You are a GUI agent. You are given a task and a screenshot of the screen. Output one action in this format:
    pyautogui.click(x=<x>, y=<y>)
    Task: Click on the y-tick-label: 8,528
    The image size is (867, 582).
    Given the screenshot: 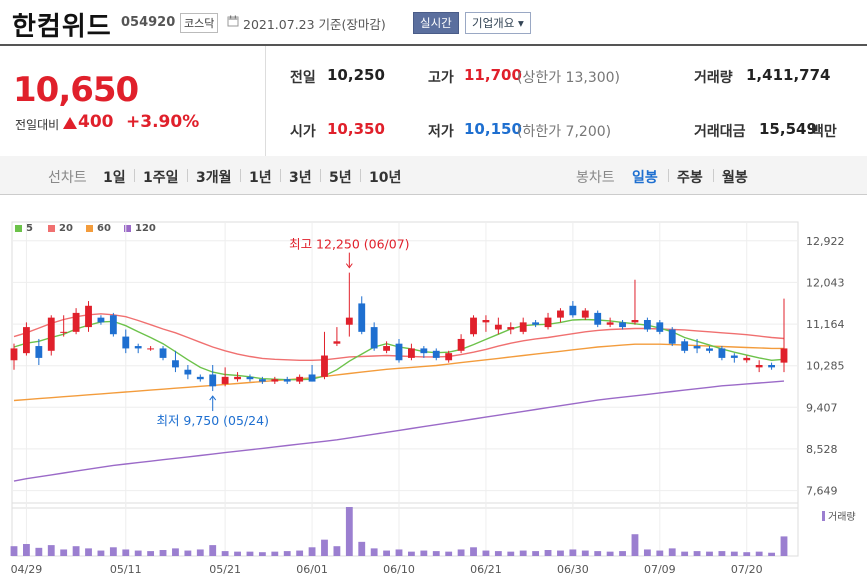 What is the action you would take?
    pyautogui.click(x=822, y=449)
    